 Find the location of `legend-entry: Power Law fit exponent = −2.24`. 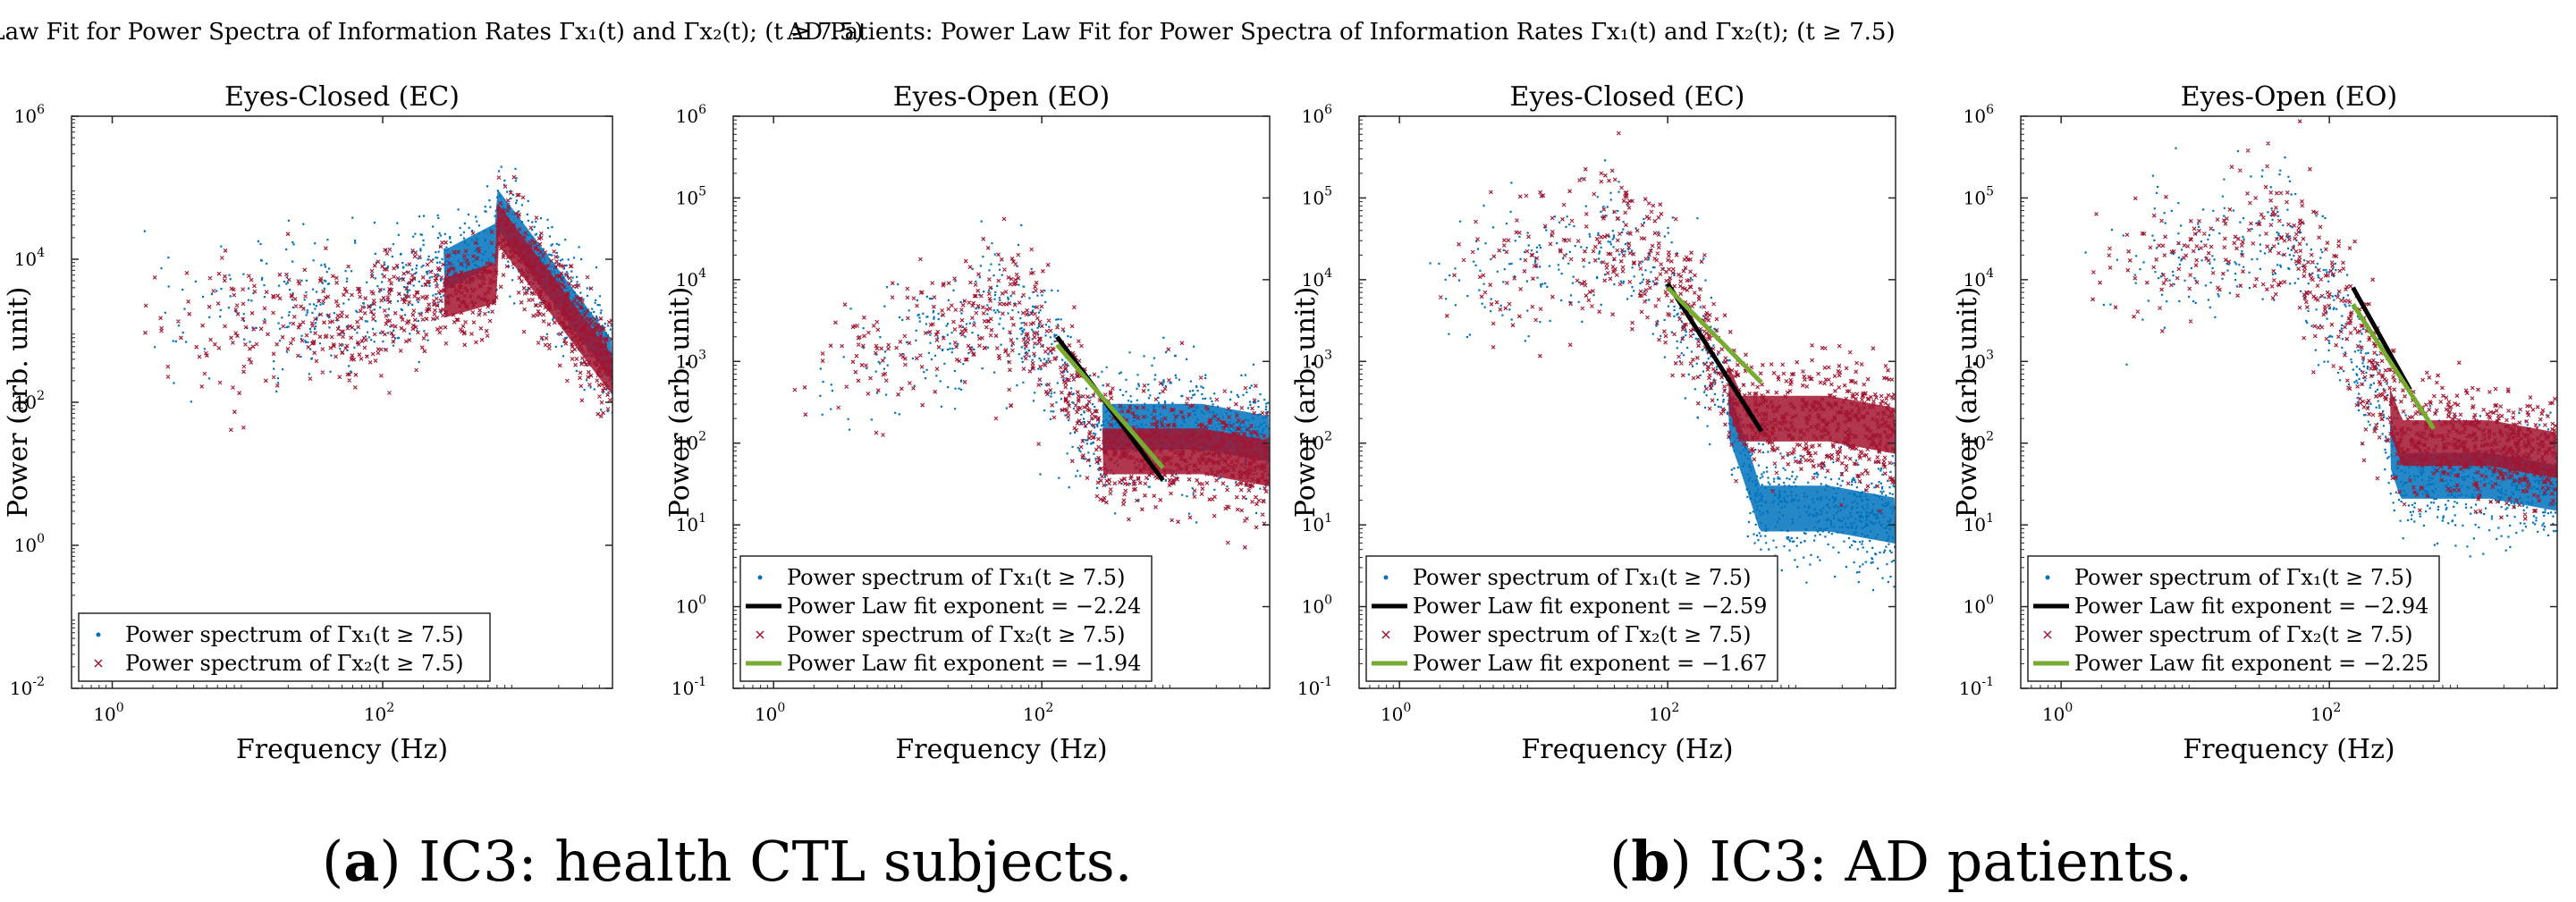

legend-entry: Power Law fit exponent = −2.24 is located at coordinates (964, 606).